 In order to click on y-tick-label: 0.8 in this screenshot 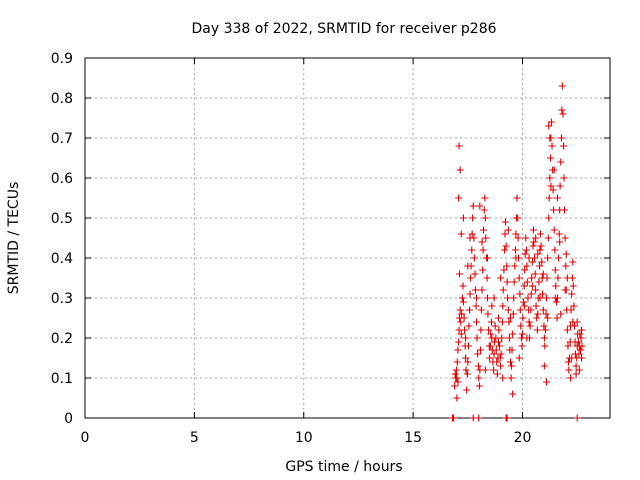, I will do `click(62, 99)`.